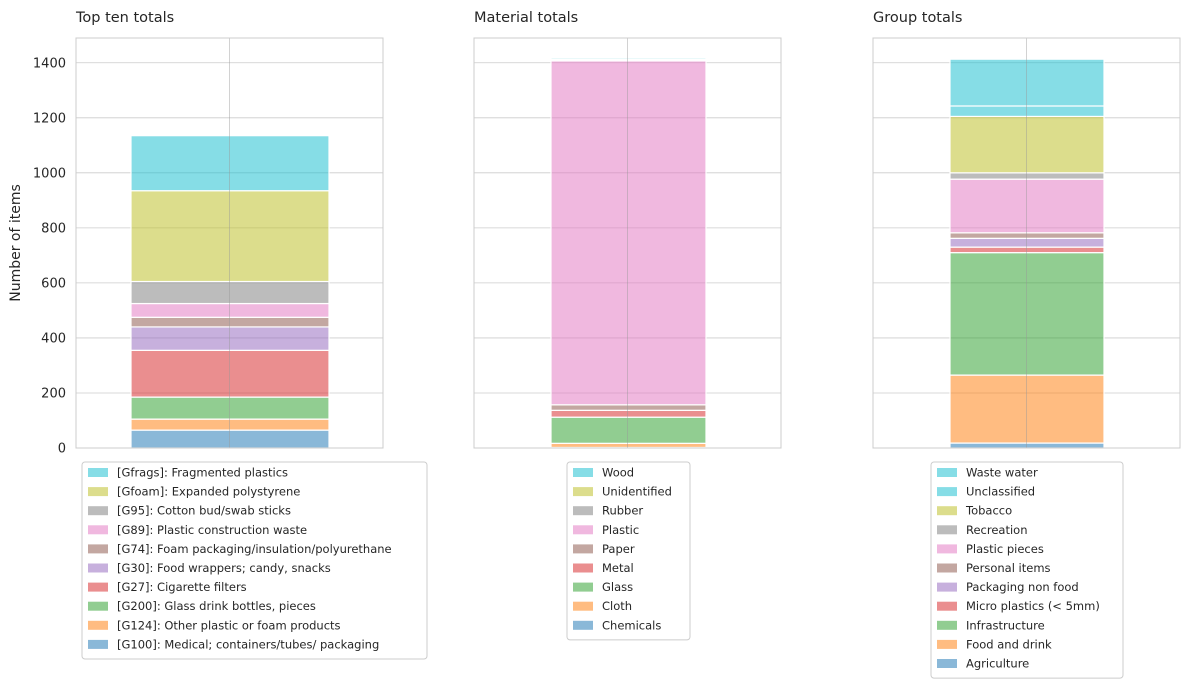 This screenshot has height=691, width=1189. What do you see at coordinates (988, 511) in the screenshot?
I see `legend-label: Tobacco` at bounding box center [988, 511].